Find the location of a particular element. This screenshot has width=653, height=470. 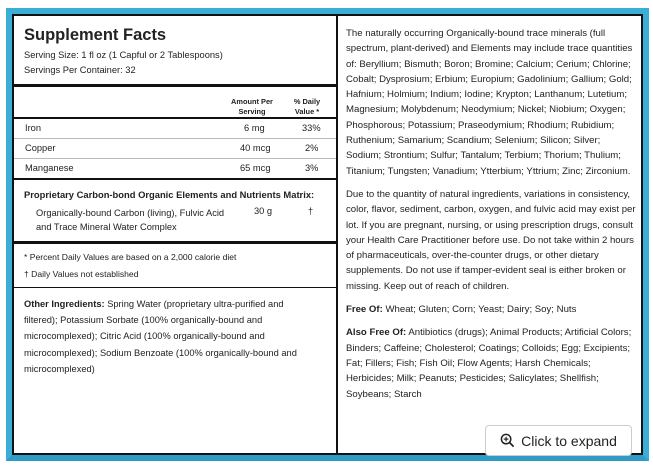

nutrient-amount: 40 mcg is located at coordinates (255, 148).